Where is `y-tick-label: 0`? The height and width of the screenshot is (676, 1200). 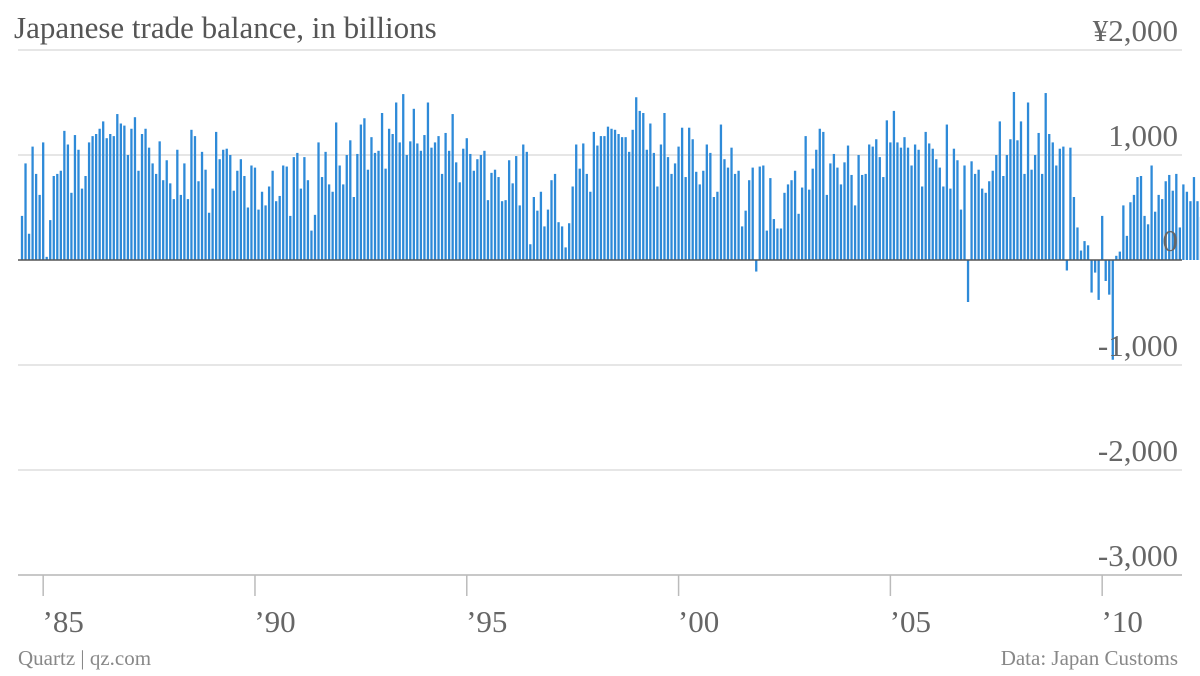 y-tick-label: 0 is located at coordinates (1171, 240).